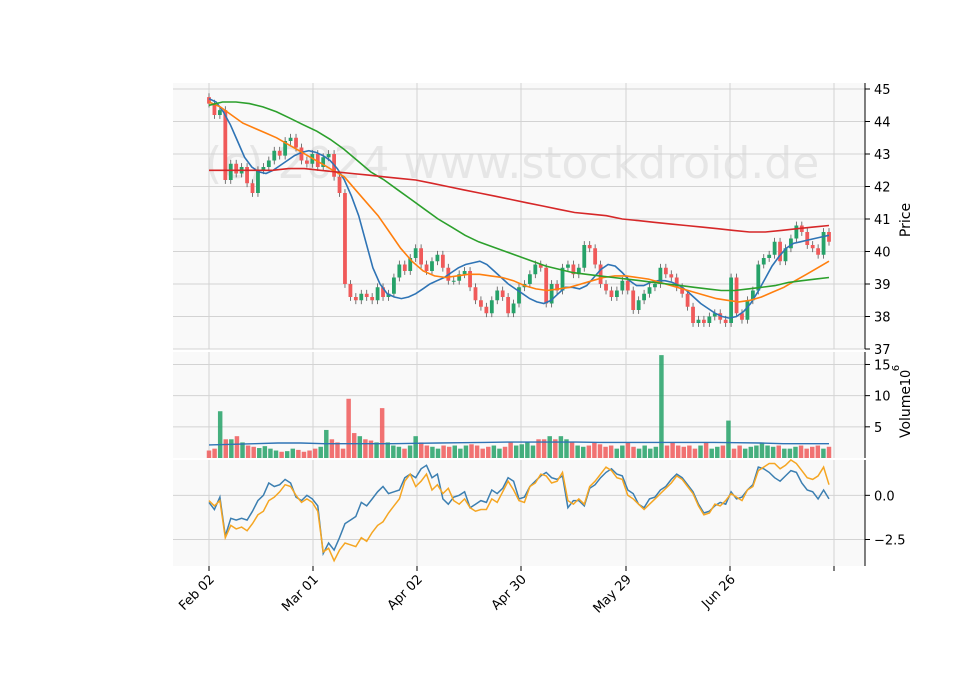  Describe the element at coordinates (613, 594) in the screenshot. I see `x-tick-label: May 29` at that location.